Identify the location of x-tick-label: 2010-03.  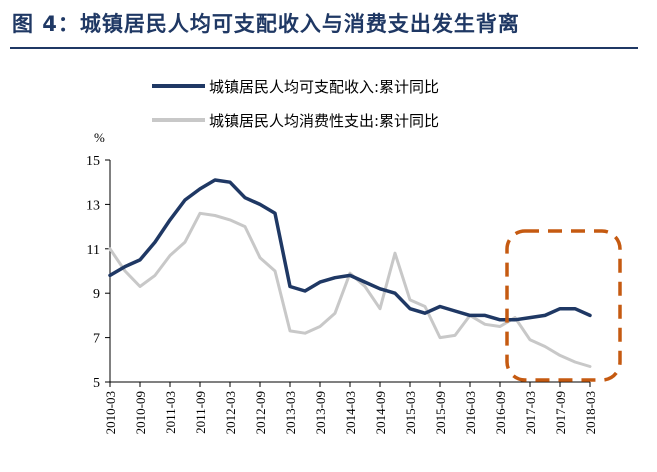
(110, 412).